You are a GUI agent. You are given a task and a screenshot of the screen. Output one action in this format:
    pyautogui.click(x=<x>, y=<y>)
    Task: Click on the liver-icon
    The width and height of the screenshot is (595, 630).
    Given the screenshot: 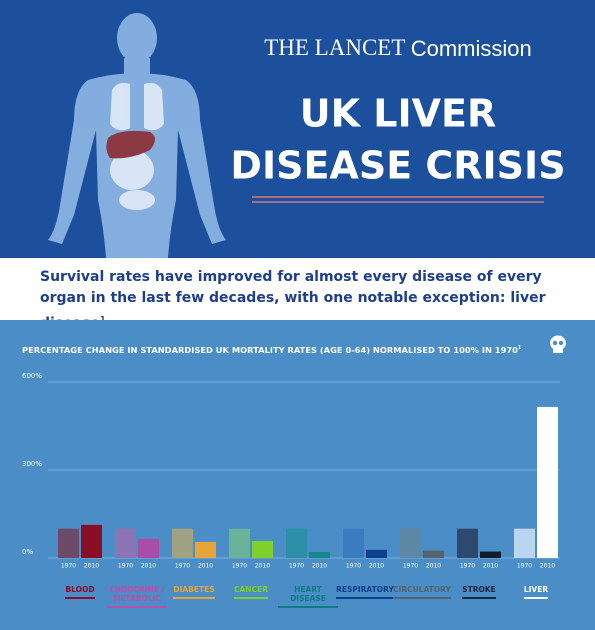 What is the action you would take?
    pyautogui.click(x=130, y=144)
    